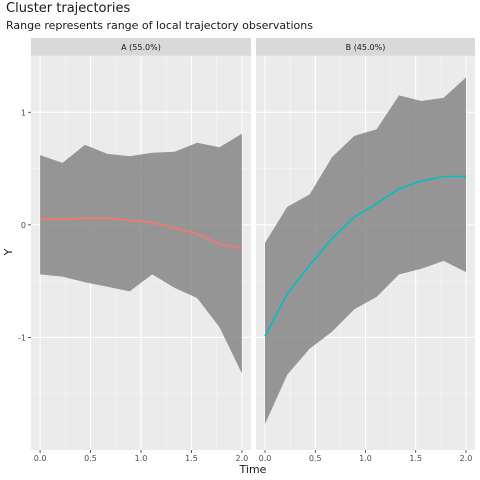 This screenshot has height=480, width=480. I want to click on y-tick-label: -1, so click(22, 337).